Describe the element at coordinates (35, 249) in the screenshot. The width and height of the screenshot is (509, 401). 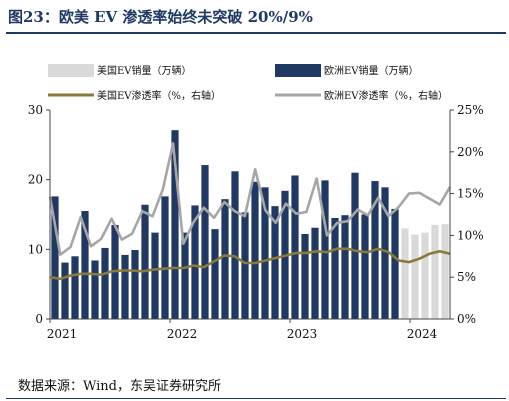
I see `y-left-tick-label: 10` at that location.